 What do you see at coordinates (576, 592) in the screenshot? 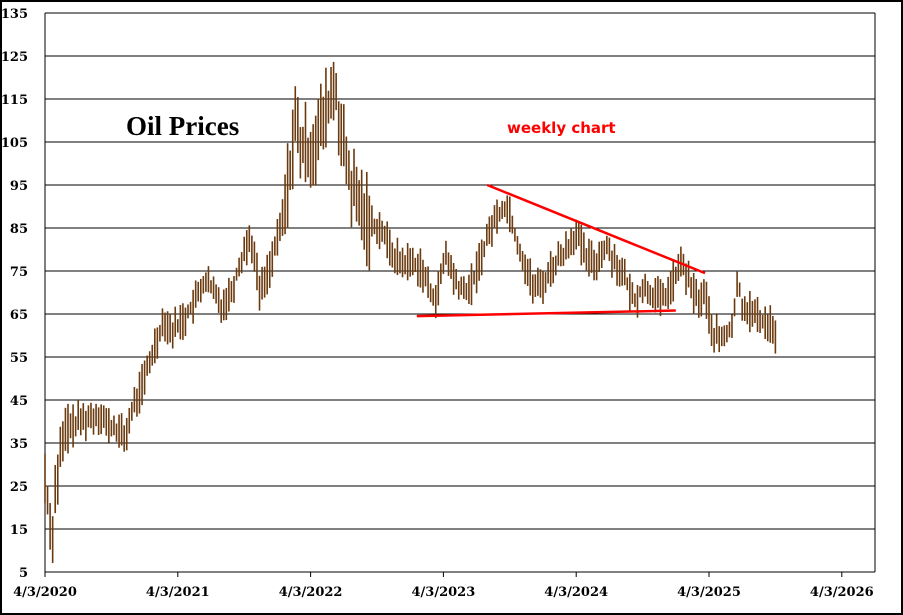
I see `x-tick-label: 4/3/2024` at bounding box center [576, 592].